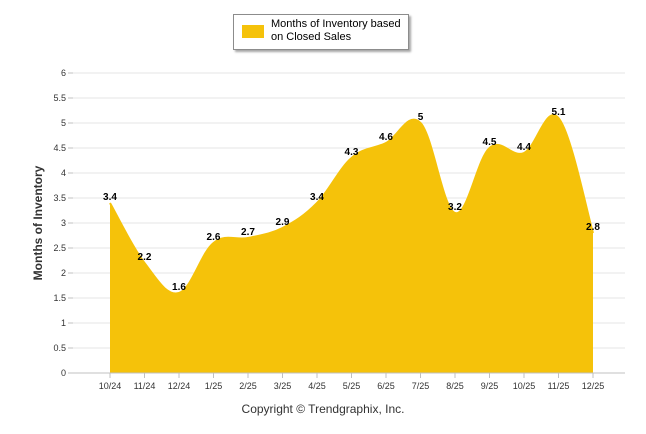  I want to click on y-tick-label: 5.5, so click(59, 98).